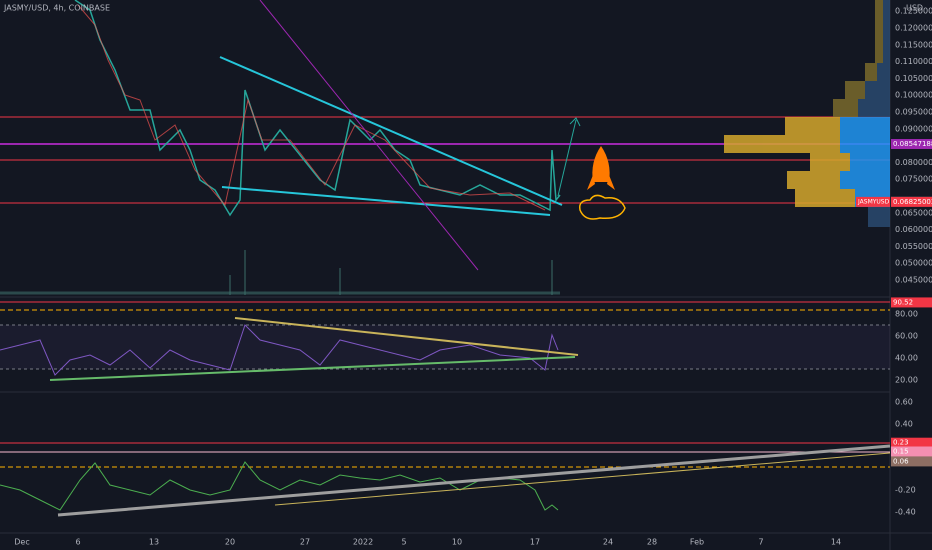  I want to click on date-label: 5, so click(403, 542).